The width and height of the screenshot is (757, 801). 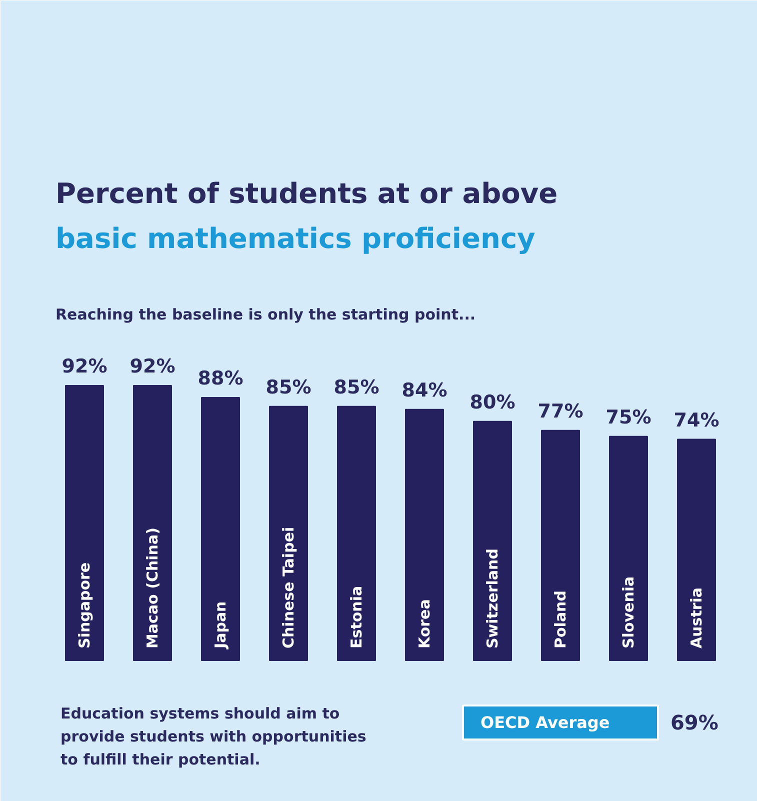 I want to click on x-tick-label: Singapore, so click(x=85, y=605).